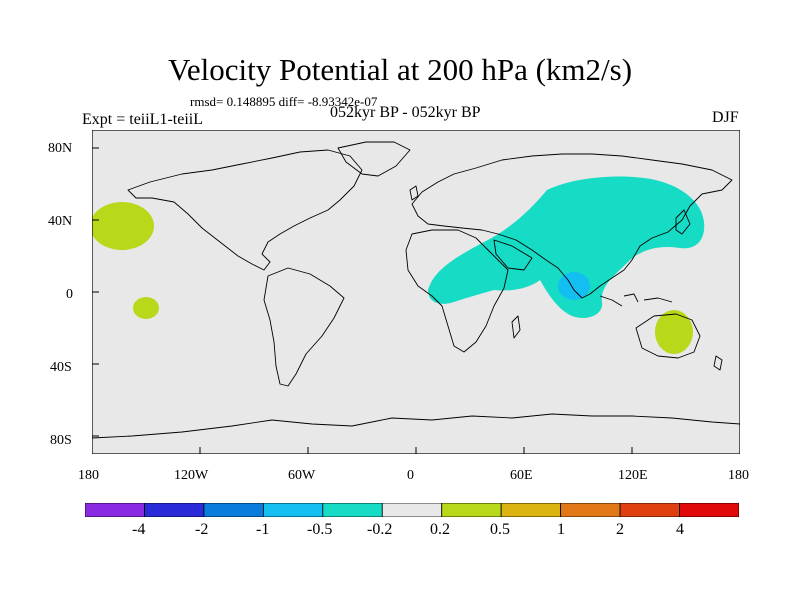  Describe the element at coordinates (88, 475) in the screenshot. I see `lon-label-180w: 180` at that location.